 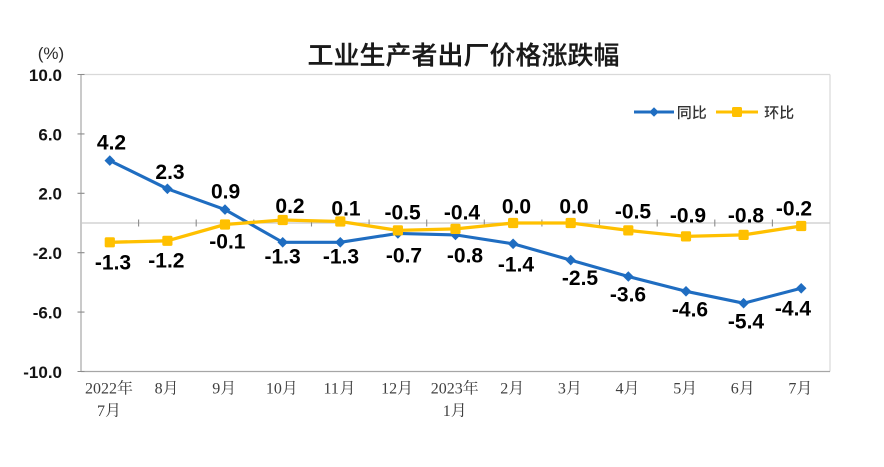 What do you see at coordinates (580, 278) in the screenshot?
I see `svg-text: -2.5` at bounding box center [580, 278].